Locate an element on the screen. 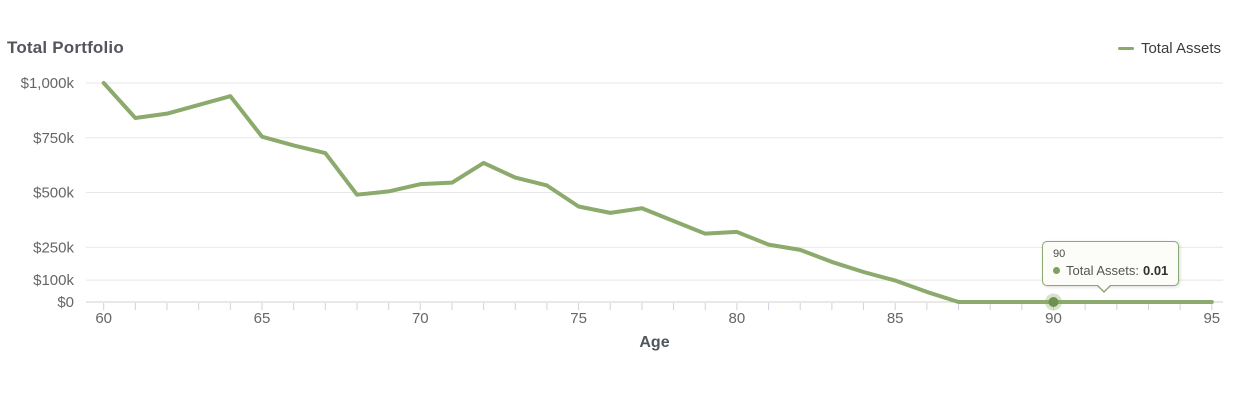 Image resolution: width=1234 pixels, height=400 pixels. legend-line-swatch-icon is located at coordinates (1125, 48).